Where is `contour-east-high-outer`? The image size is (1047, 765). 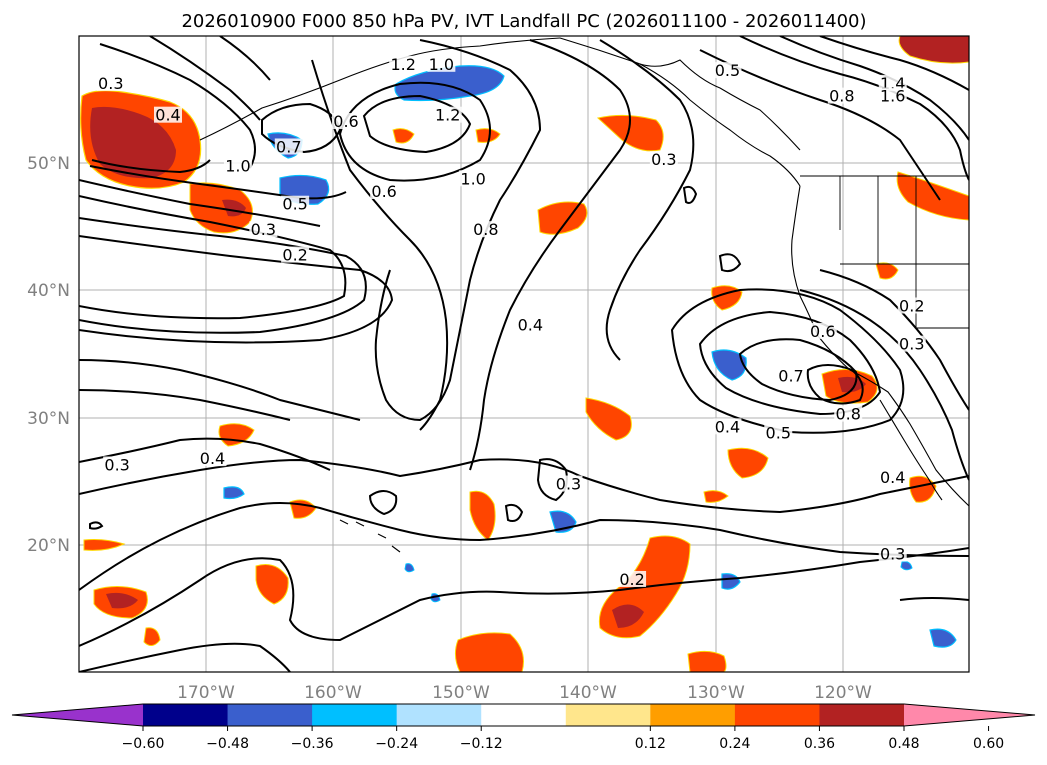 contour-east-high-outer is located at coordinates (787, 361).